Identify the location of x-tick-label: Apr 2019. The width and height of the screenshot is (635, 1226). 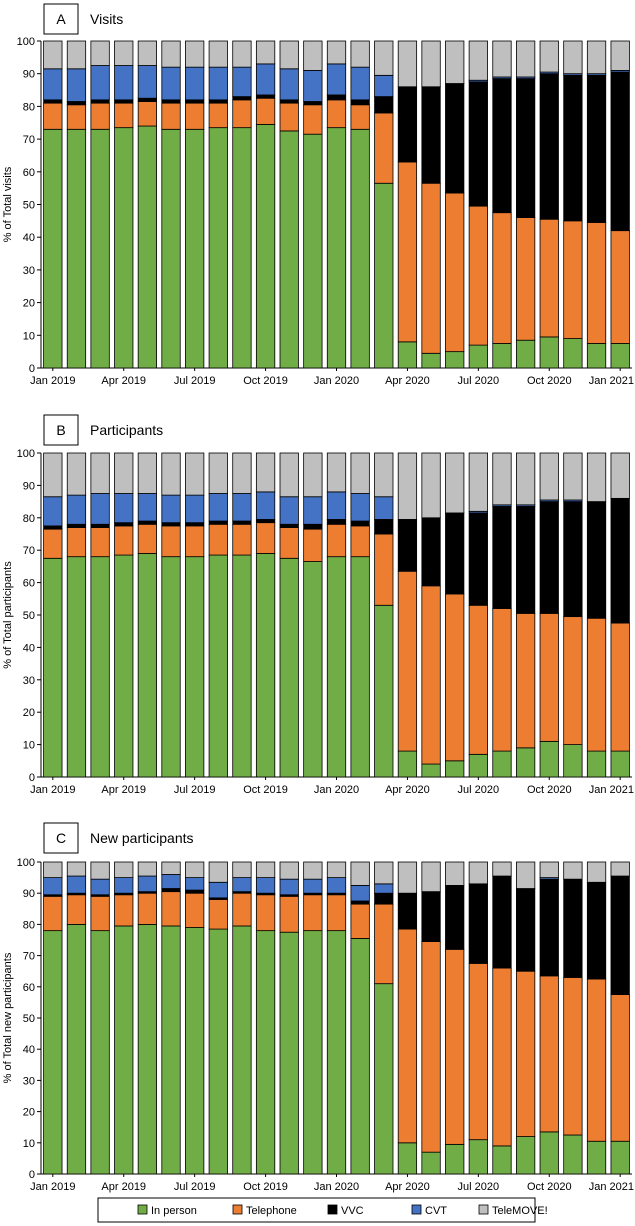
(123, 790).